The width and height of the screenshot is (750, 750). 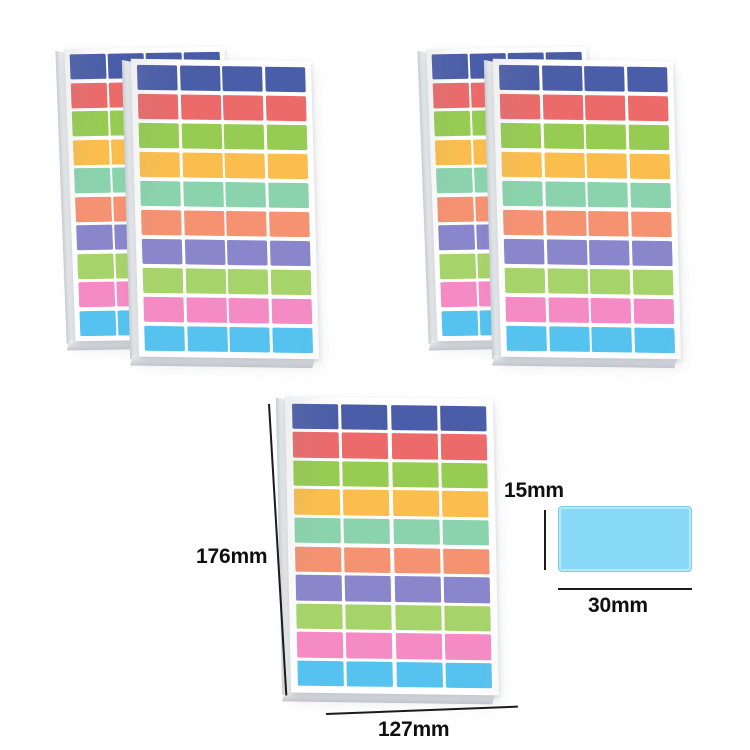 What do you see at coordinates (625, 539) in the screenshot?
I see `single-label-swatch` at bounding box center [625, 539].